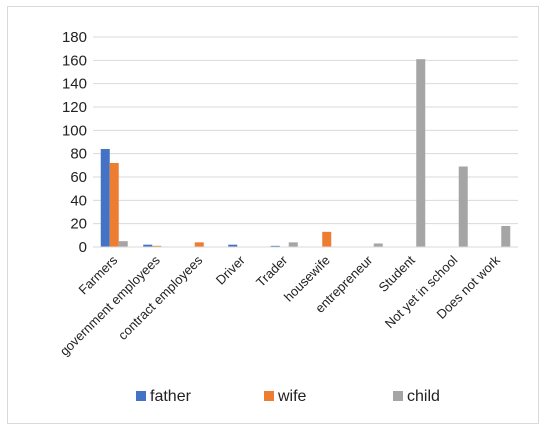 The image size is (548, 432). Describe the element at coordinates (74, 60) in the screenshot. I see `y-tick-label: 160` at that location.